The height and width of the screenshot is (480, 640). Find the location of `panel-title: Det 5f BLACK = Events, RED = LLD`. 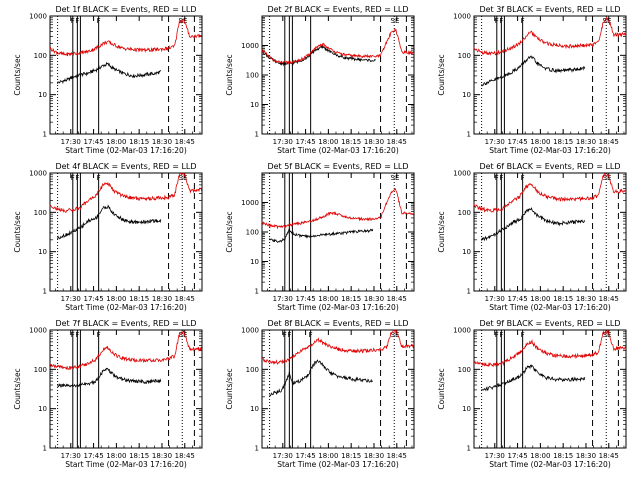

panel-title: Det 5f BLACK = Events, RED = LLD is located at coordinates (337, 166).